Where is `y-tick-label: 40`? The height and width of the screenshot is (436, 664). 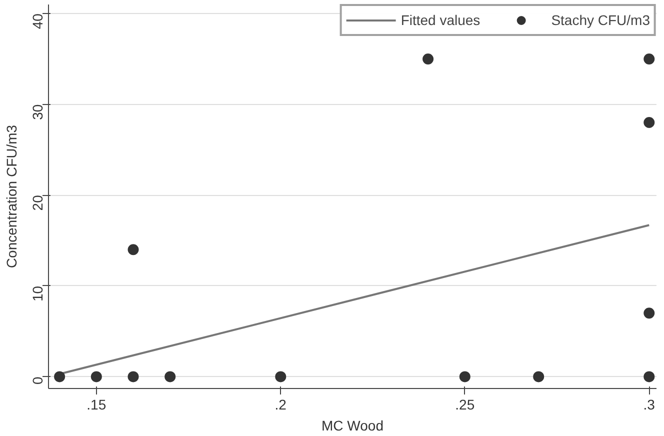
y-tick-label: 40 is located at coordinates (38, 21).